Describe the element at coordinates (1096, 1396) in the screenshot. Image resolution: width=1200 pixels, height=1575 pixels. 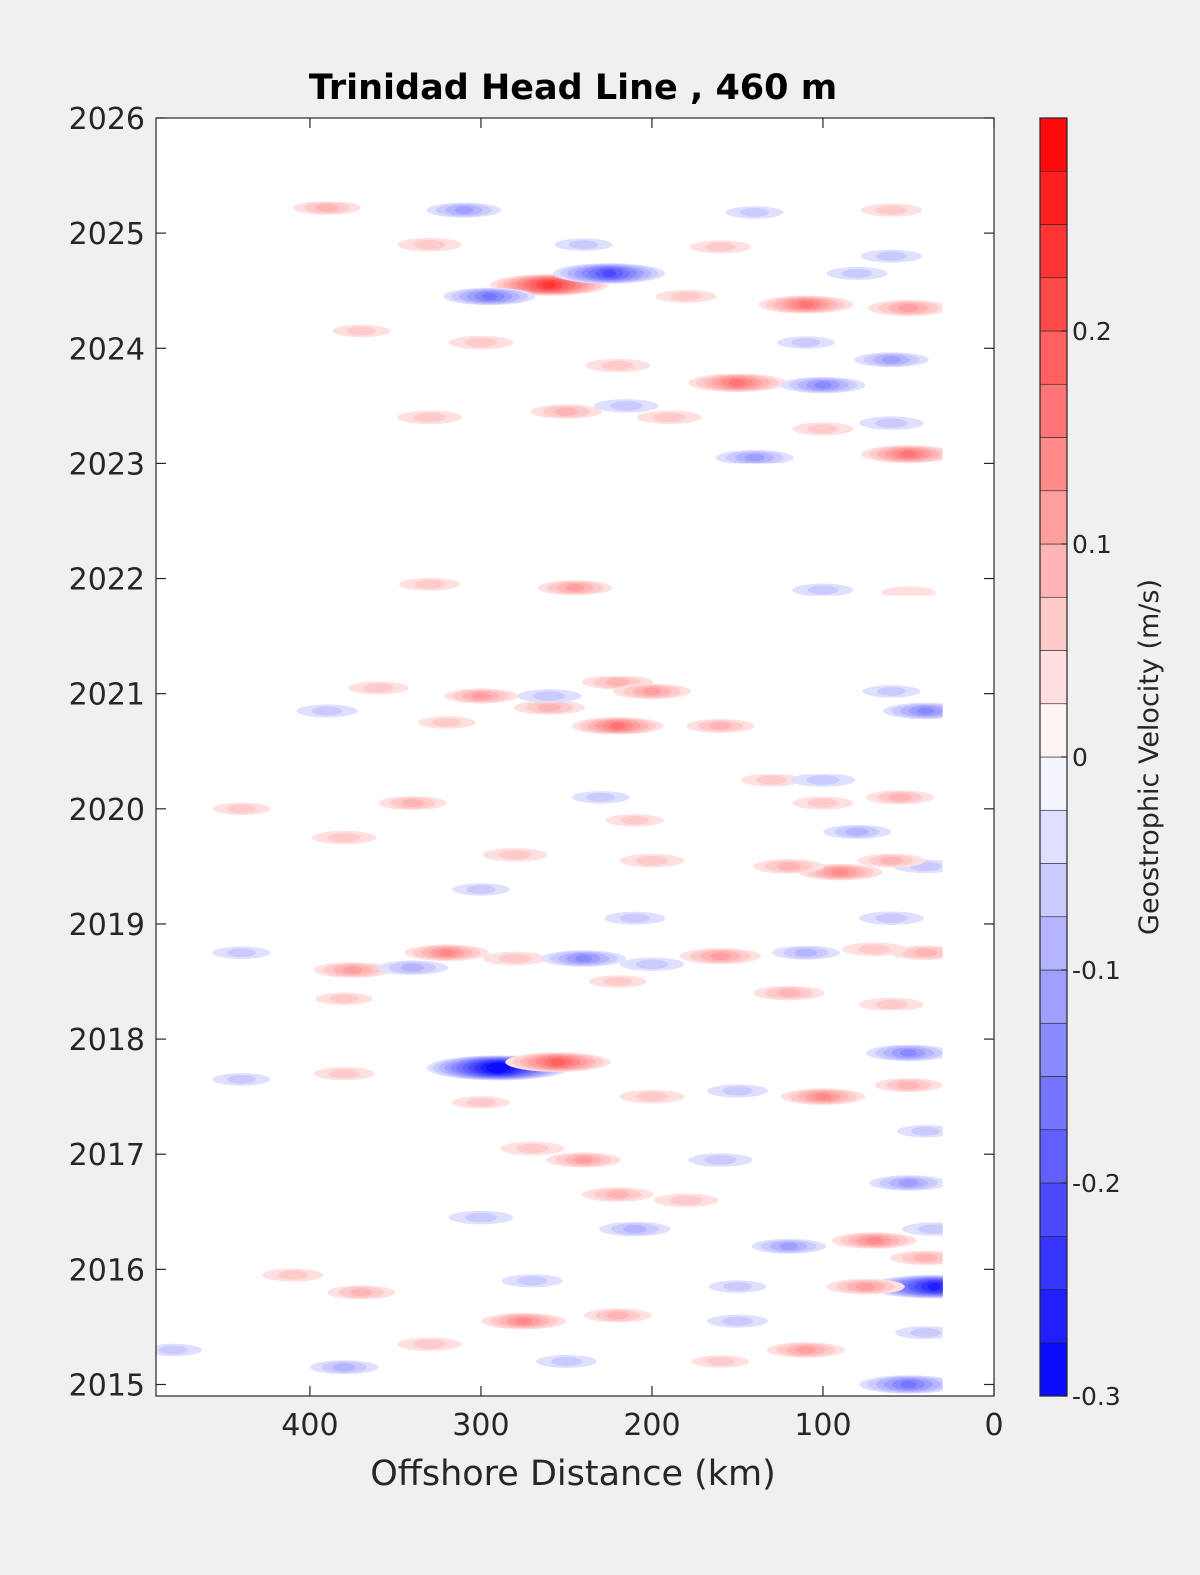
I see `colorbar-tick-label: -0.3` at that location.